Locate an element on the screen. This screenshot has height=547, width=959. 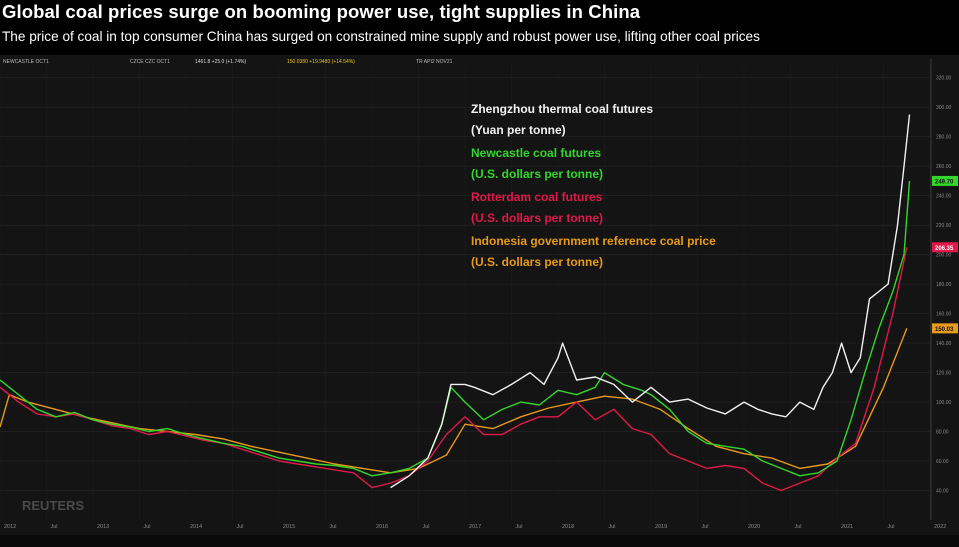
legend-unit-zhengzhou-thermal-coal-futures: (Yuan per tonne) is located at coordinates (518, 130).